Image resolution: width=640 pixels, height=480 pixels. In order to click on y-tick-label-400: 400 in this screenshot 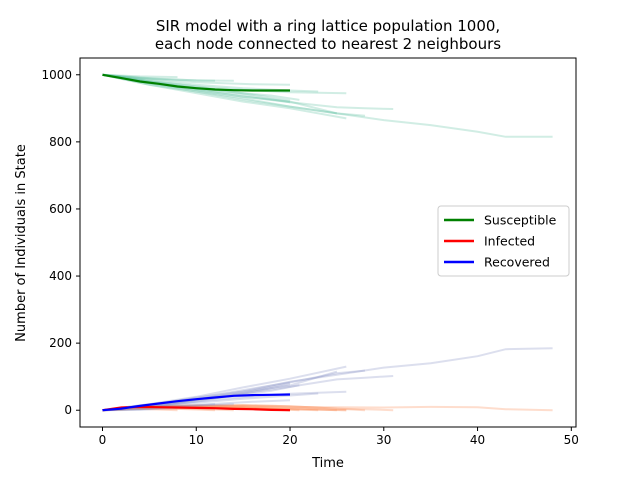, I will do `click(60, 276)`.